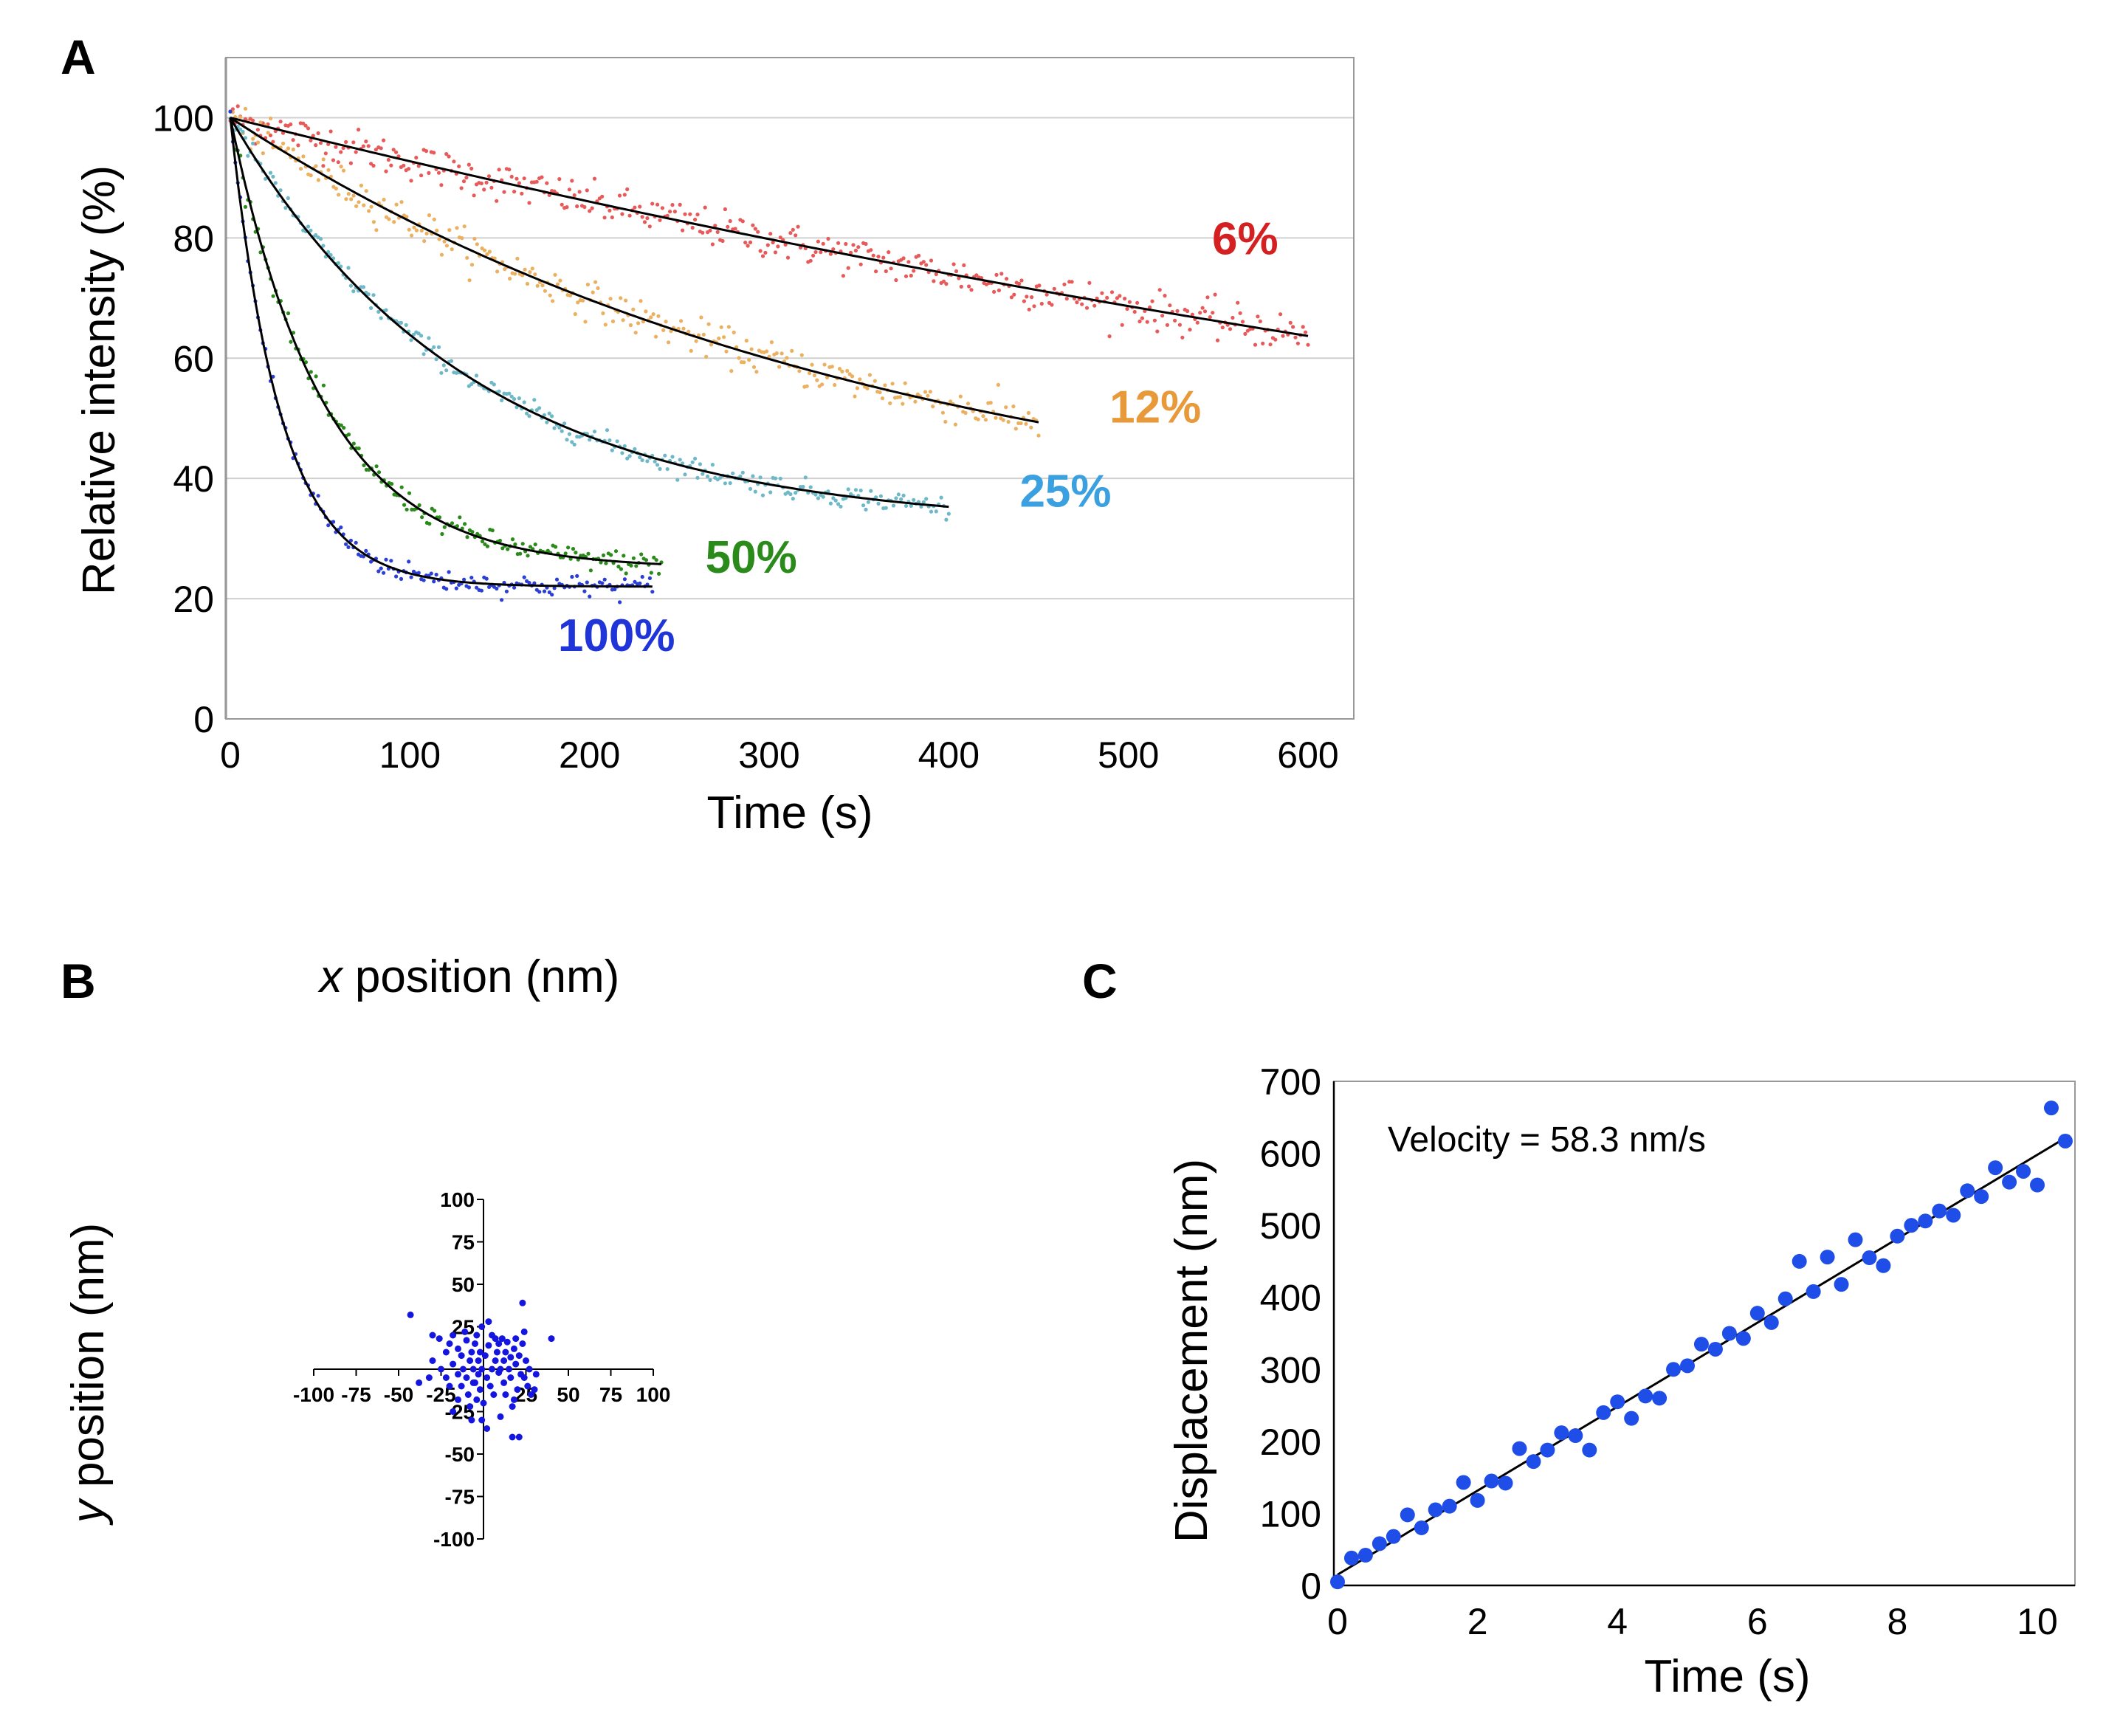  I want to click on x-tick-4: 4, so click(1617, 1621).